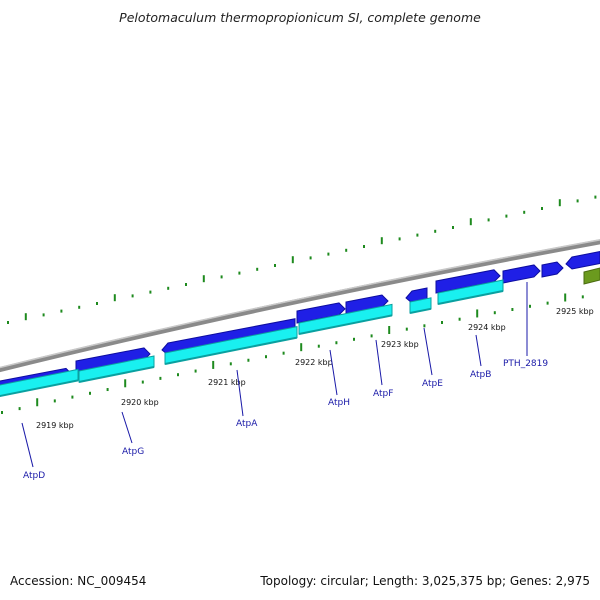 This screenshot has width=600, height=600. I want to click on kbp-label: 2924 kbp, so click(487, 327).